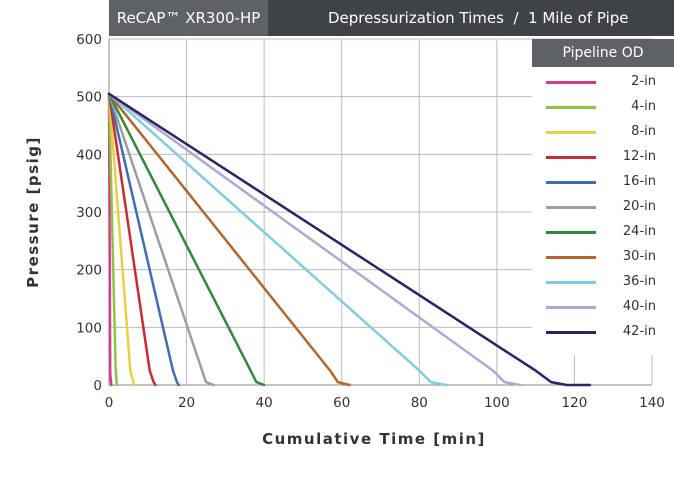 This screenshot has height=483, width=674. I want to click on series-line-12-in, so click(132, 239).